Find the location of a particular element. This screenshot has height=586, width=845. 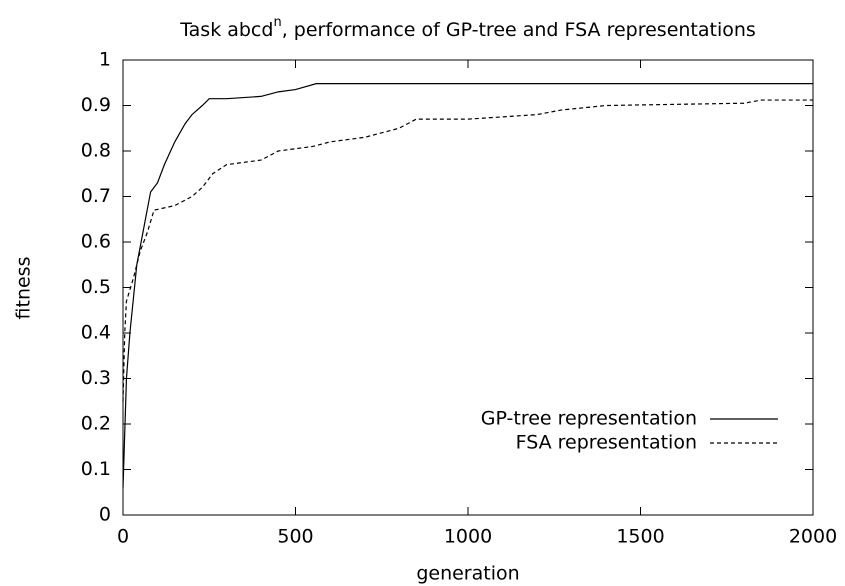

y-tick-label: 0.8 is located at coordinates (96, 151).